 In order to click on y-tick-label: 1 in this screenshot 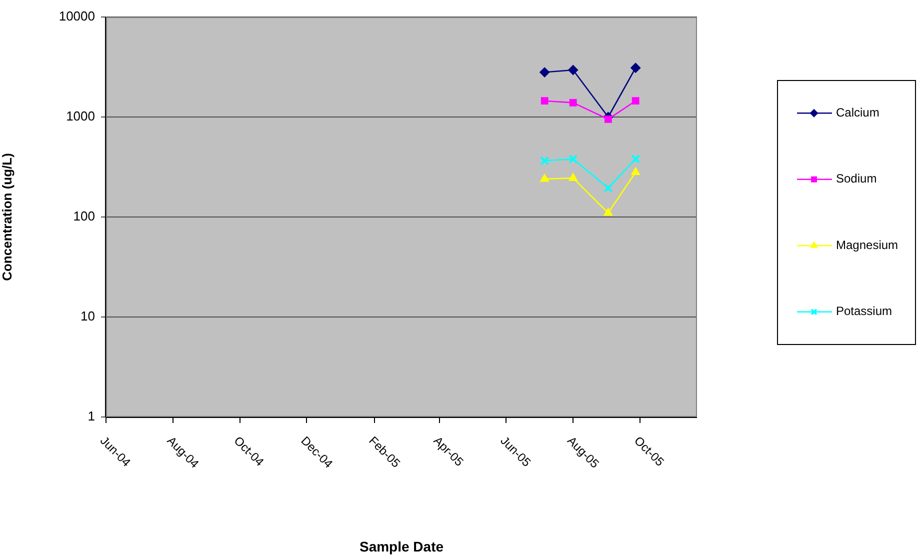, I will do `click(91, 416)`.